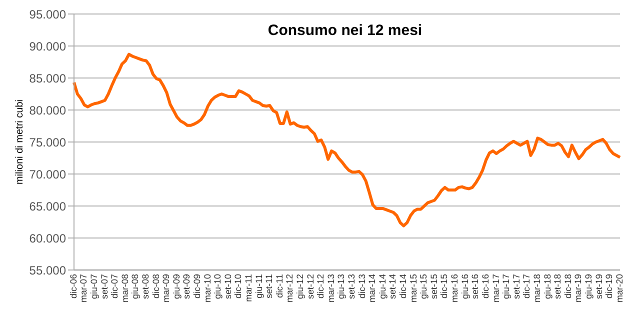 Image resolution: width=640 pixels, height=320 pixels. I want to click on x-tick-label: dic-19, so click(609, 286).